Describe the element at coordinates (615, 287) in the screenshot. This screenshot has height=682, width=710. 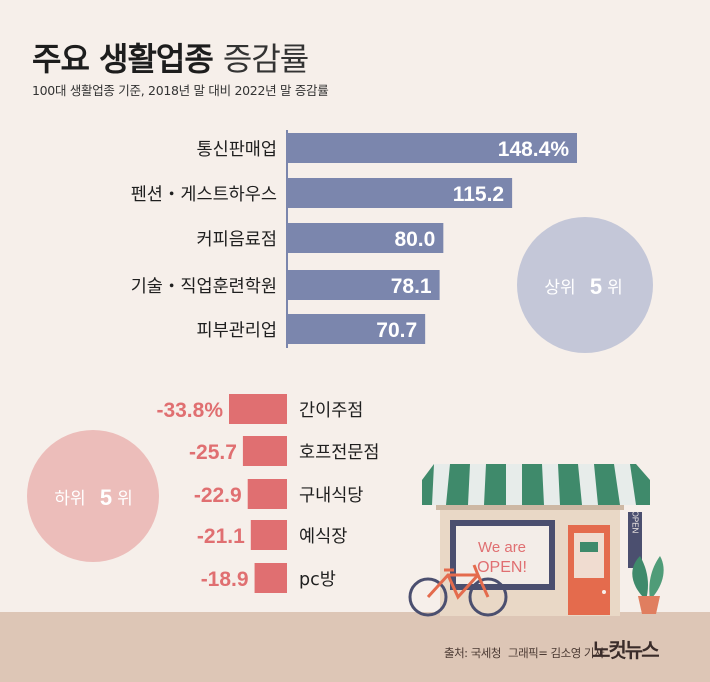
I see `top-badge-unit: 위` at that location.